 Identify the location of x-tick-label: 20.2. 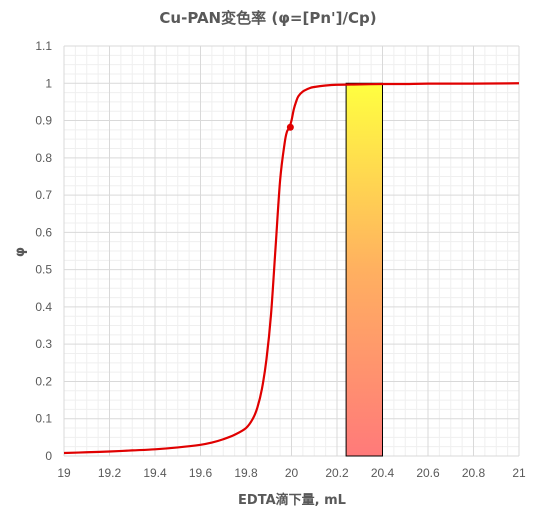
(337, 473).